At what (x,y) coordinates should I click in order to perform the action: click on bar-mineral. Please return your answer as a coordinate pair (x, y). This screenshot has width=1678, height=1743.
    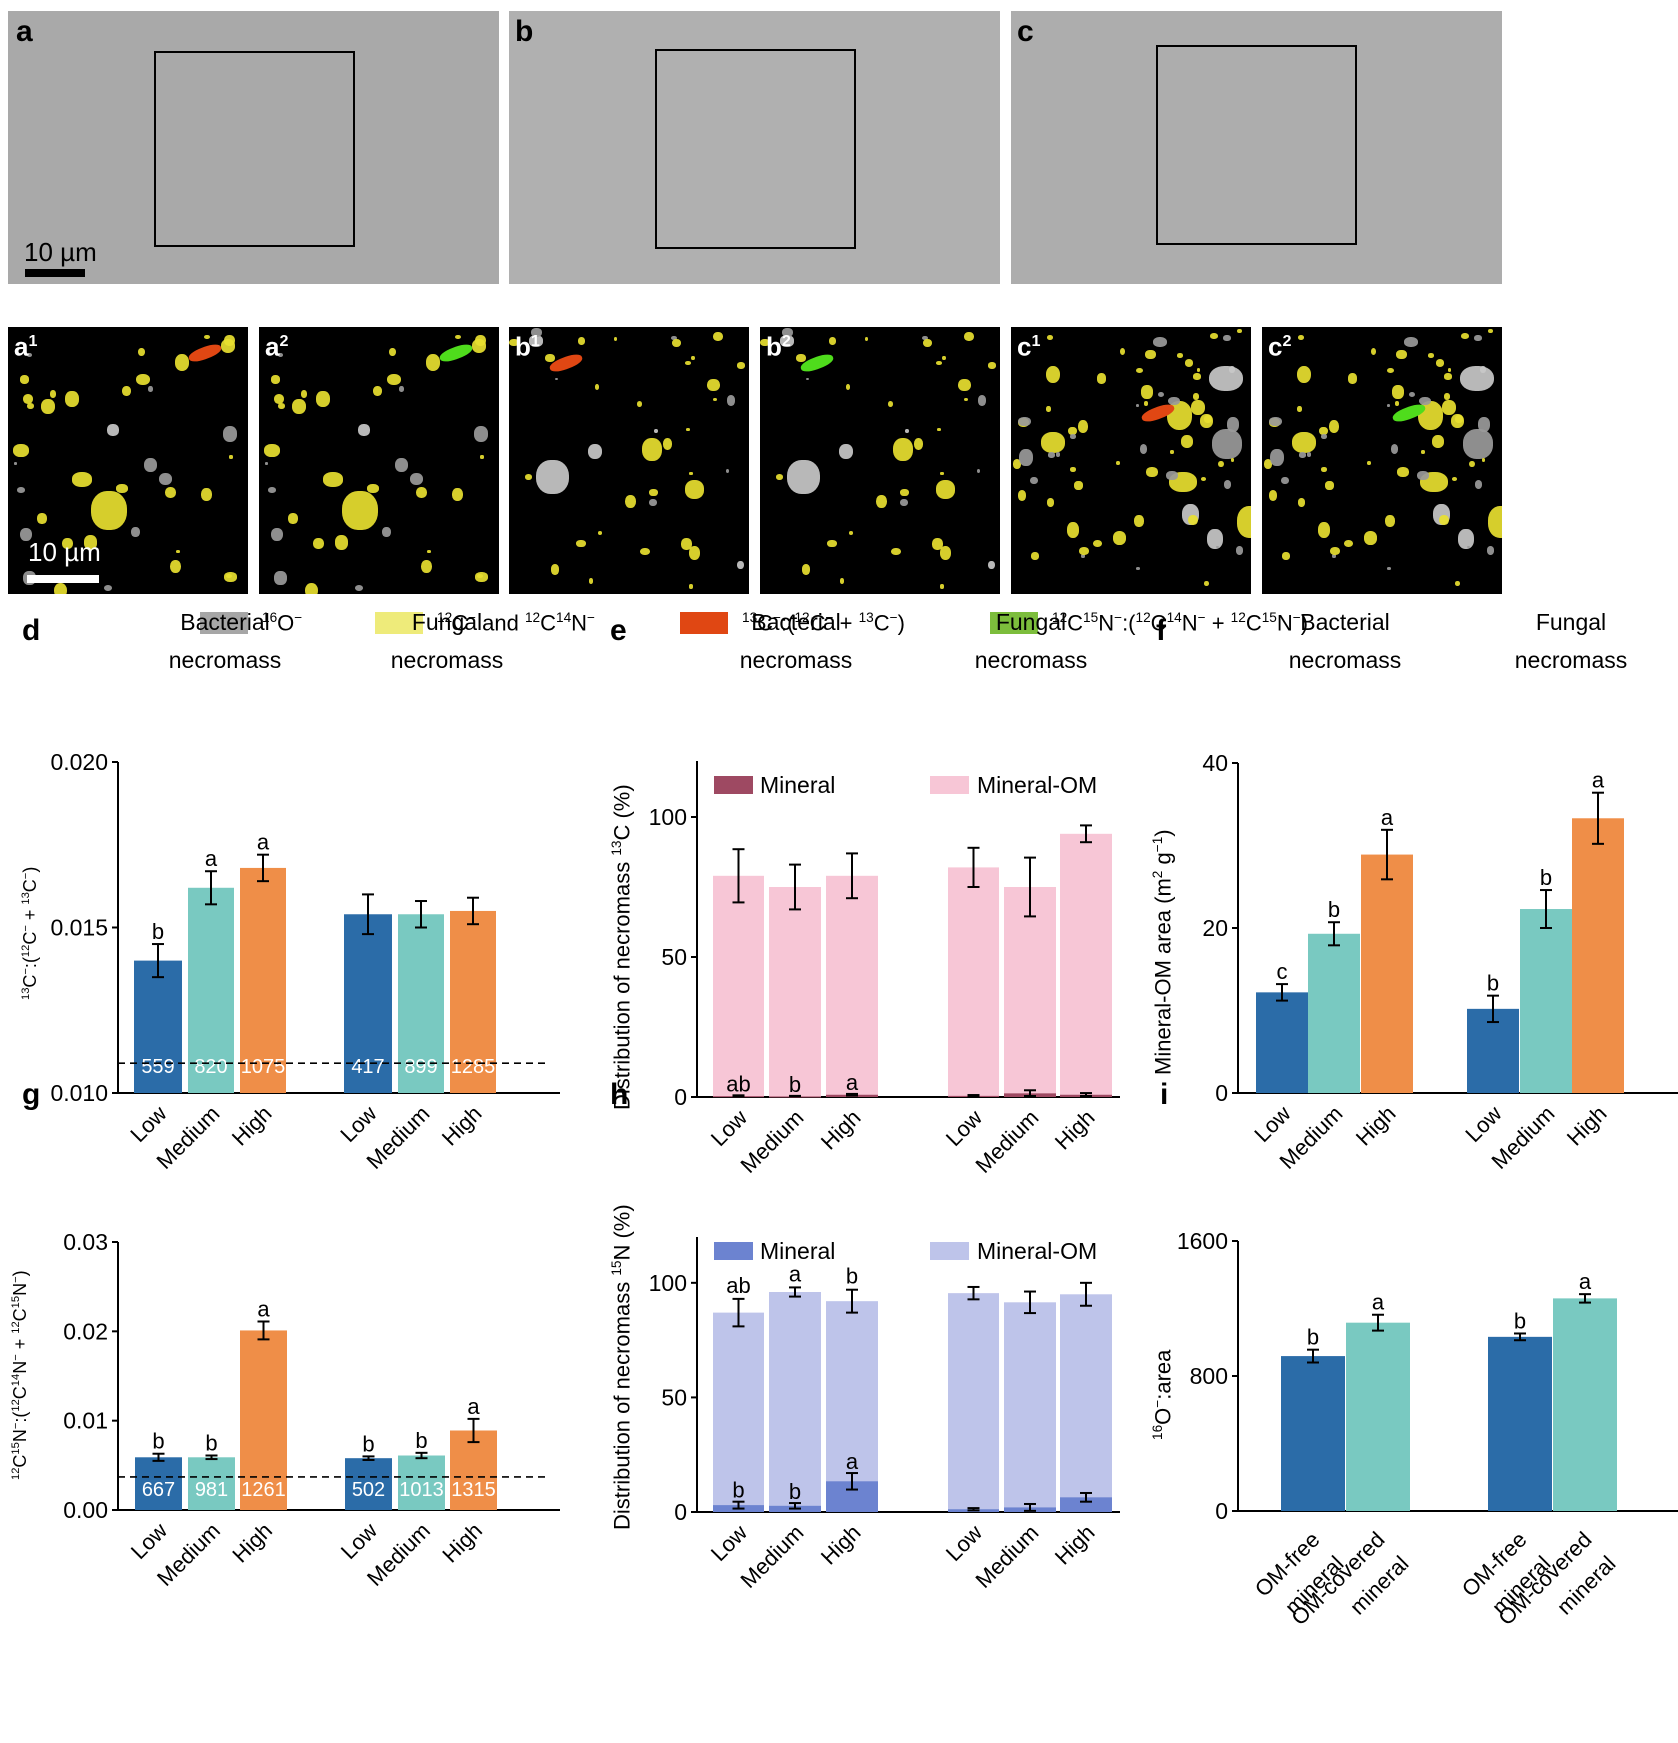
    Looking at the image, I should click on (1086, 1504).